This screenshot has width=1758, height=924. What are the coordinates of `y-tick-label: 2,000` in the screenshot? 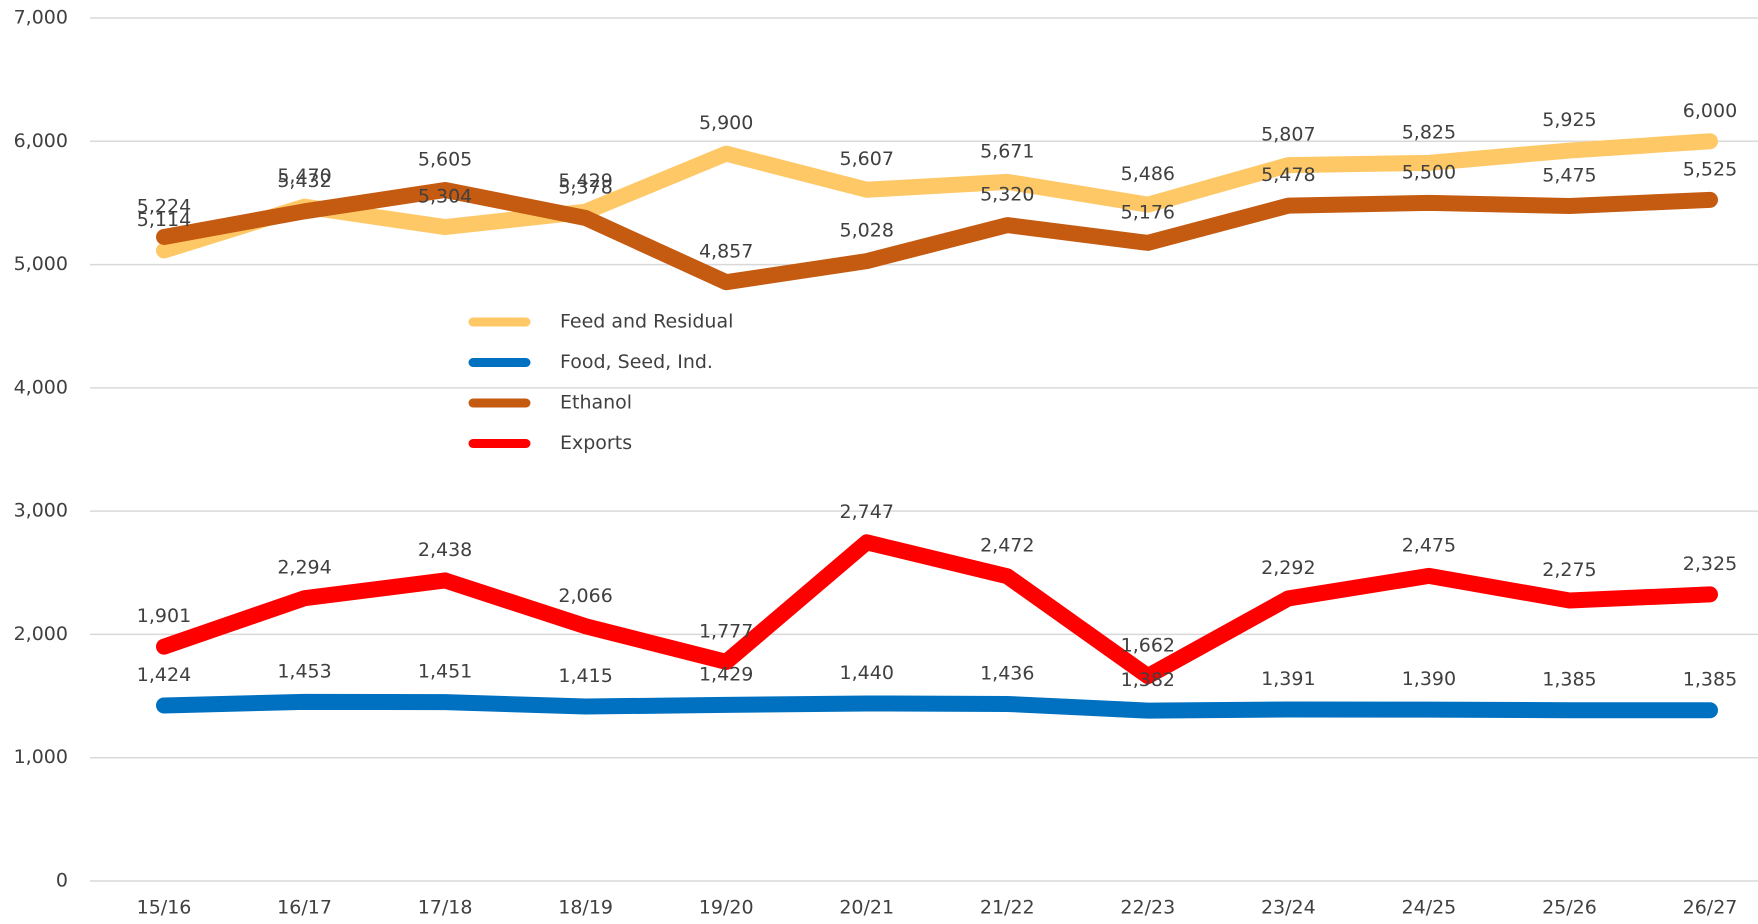 It's located at (41, 634).